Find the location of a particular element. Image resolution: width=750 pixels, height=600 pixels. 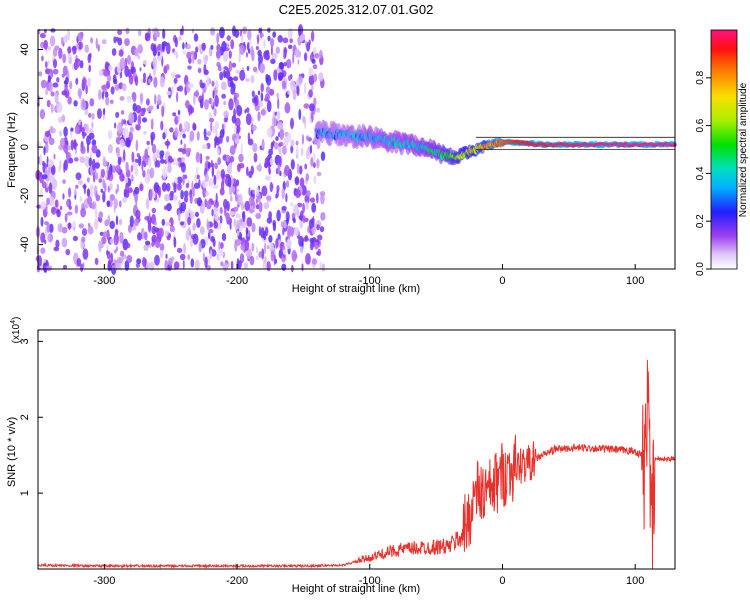

heatmap-ridge is located at coordinates (495, 142).